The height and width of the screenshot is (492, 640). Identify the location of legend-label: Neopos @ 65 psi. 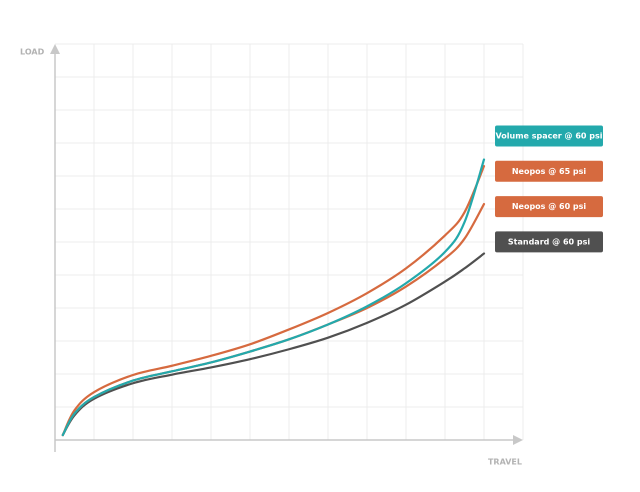
(549, 171).